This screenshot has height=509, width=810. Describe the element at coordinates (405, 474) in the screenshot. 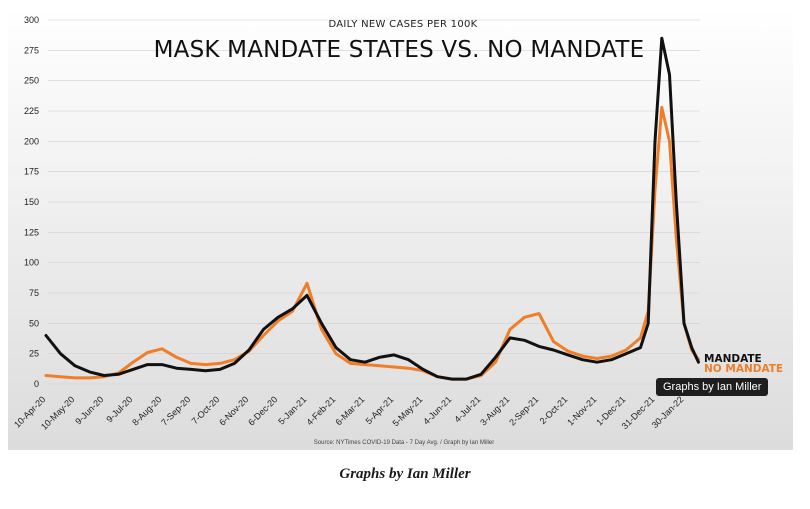

I see `image-caption: Graphs by Ian Miller` at that location.